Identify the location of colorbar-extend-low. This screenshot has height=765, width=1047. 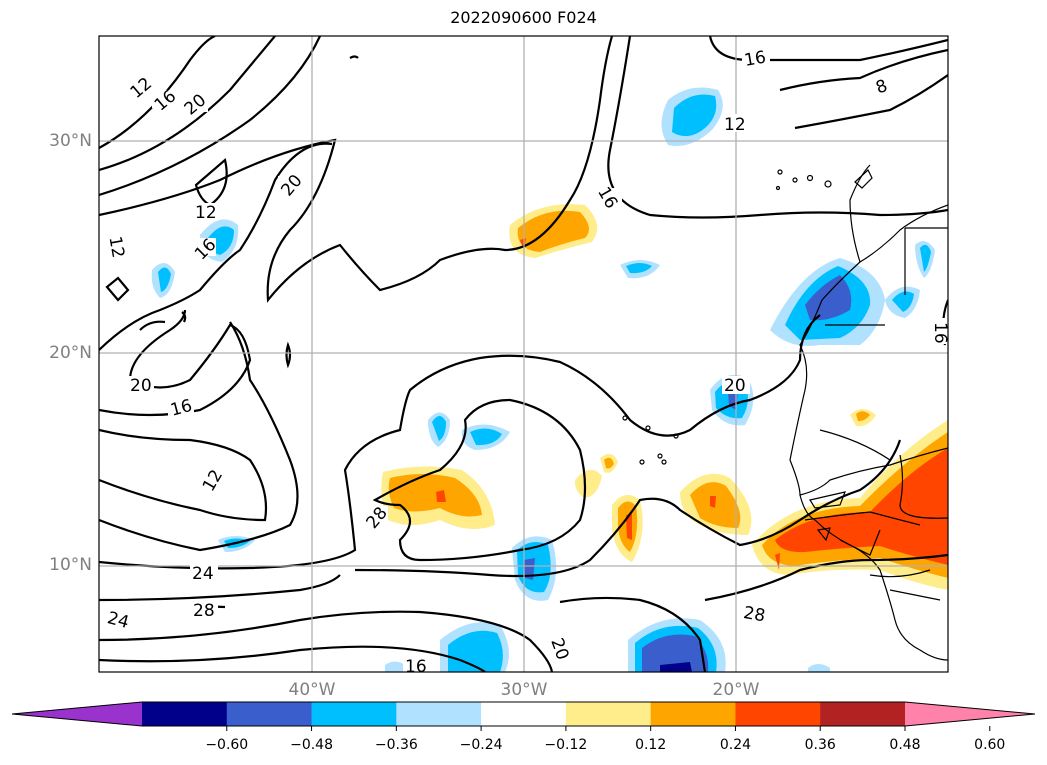
(77, 714).